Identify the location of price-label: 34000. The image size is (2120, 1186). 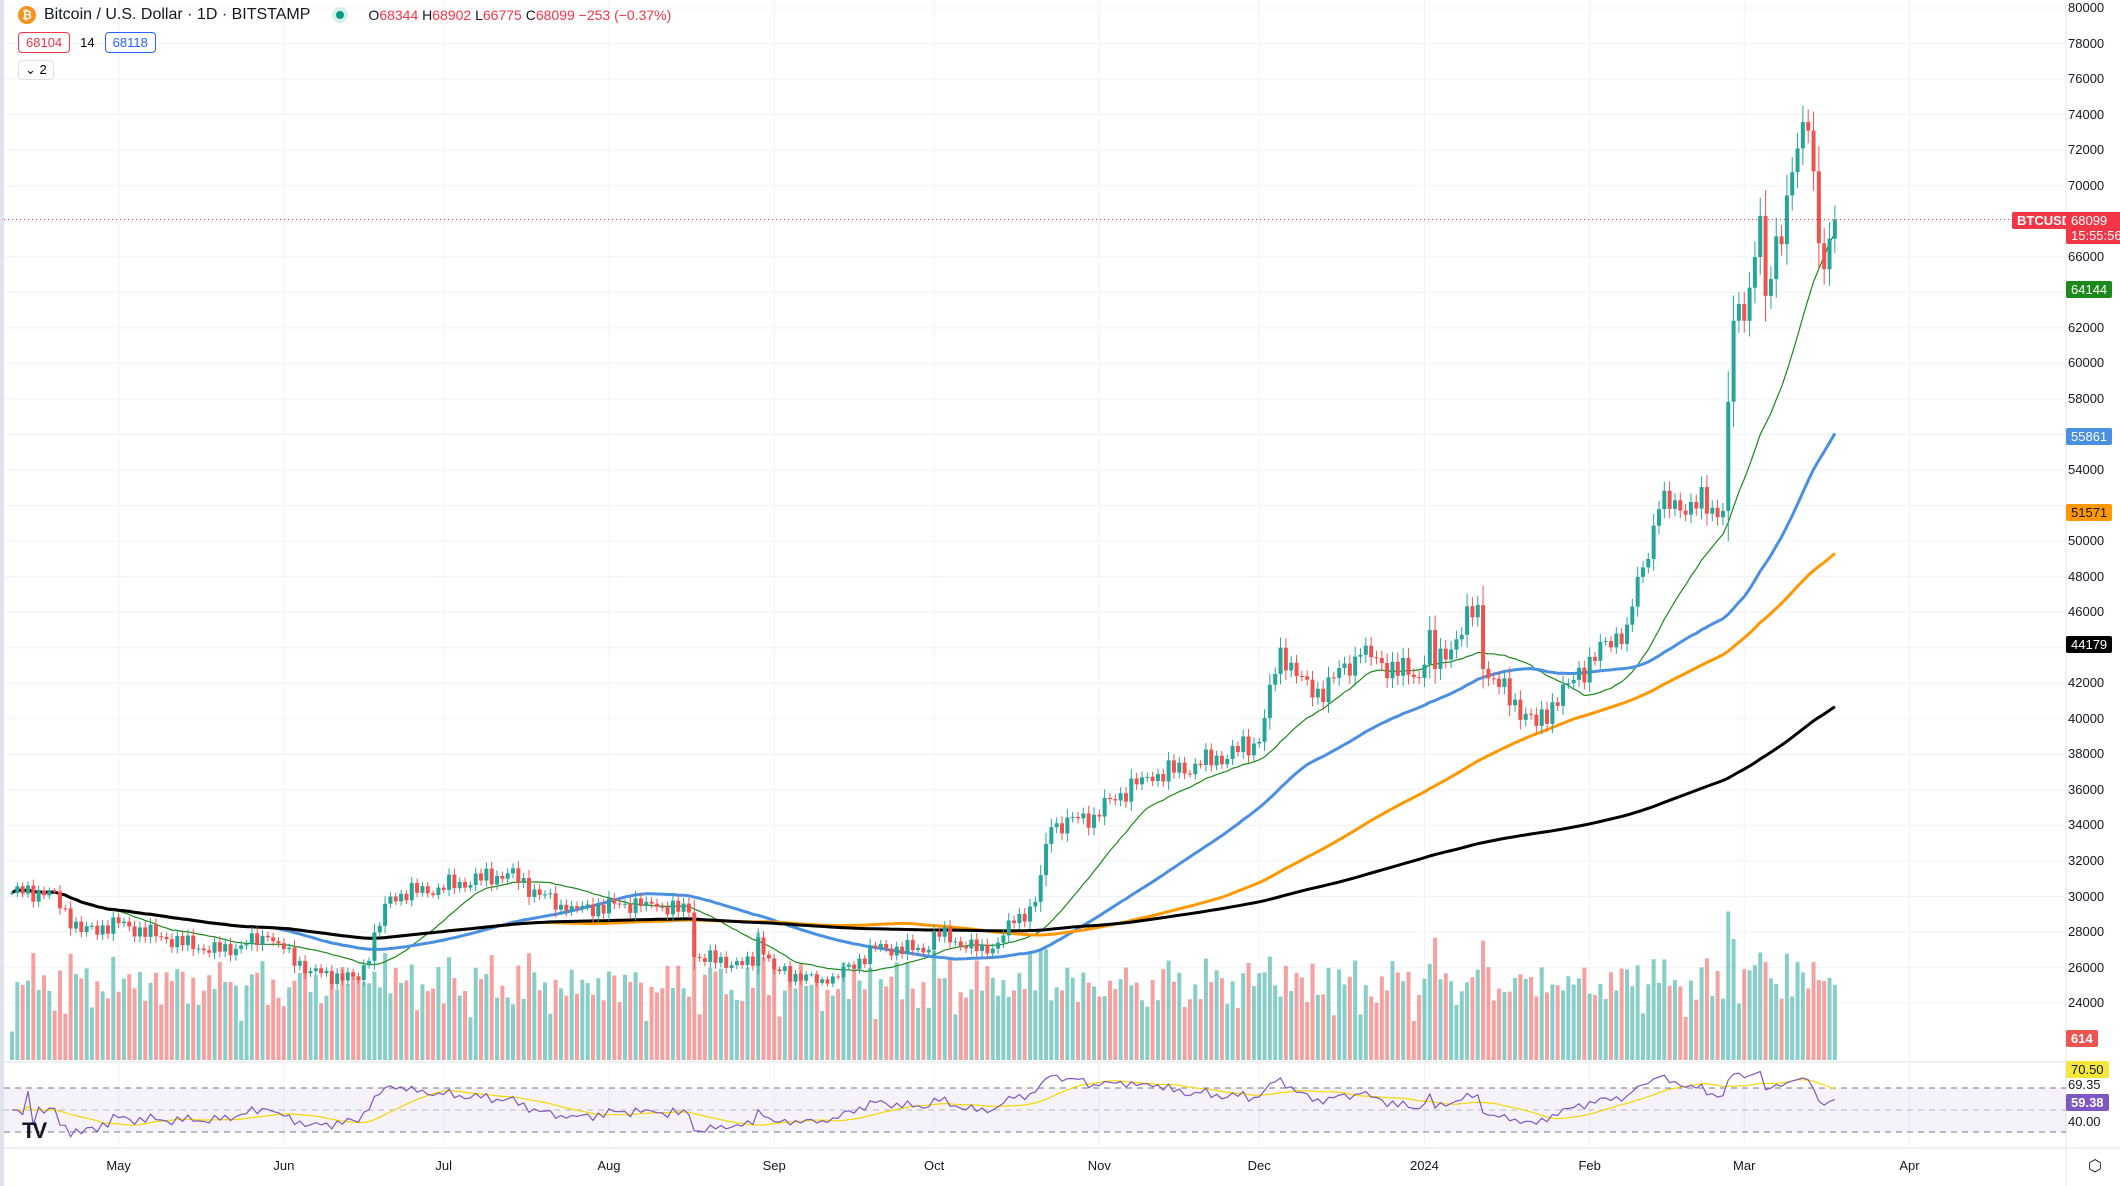
(2086, 825).